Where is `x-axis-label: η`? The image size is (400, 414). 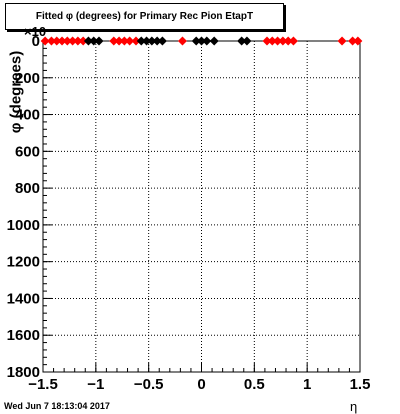 x-axis-label: η is located at coordinates (354, 406).